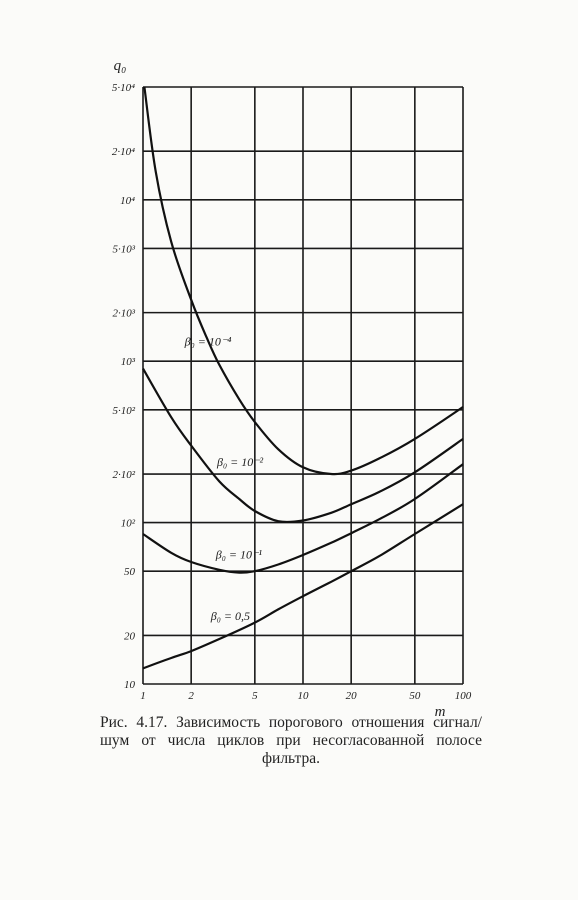 The width and height of the screenshot is (578, 900). Describe the element at coordinates (127, 201) in the screenshot. I see `y-tick-label: 10⁴` at that location.